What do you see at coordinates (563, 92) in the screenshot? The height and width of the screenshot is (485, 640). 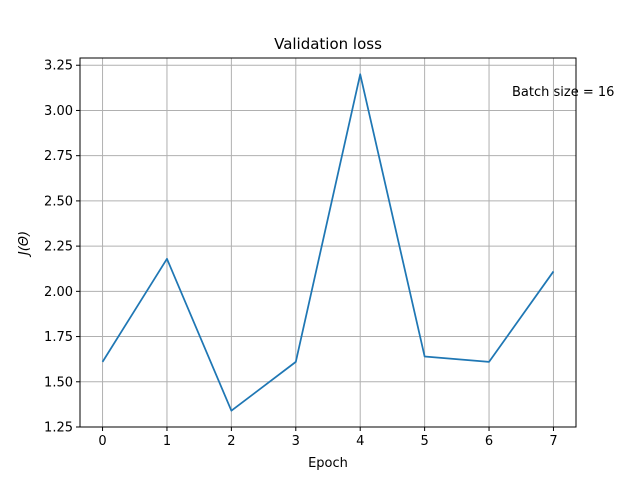 I see `batch-size-annotation: Batch size = 16` at bounding box center [563, 92].